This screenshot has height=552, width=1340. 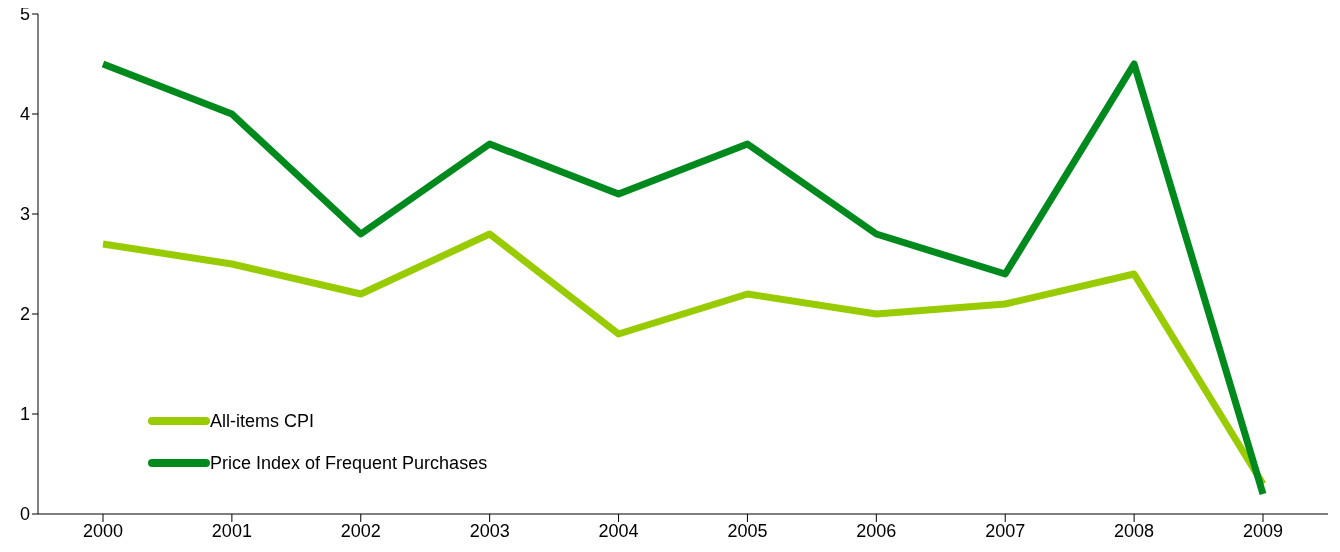 What do you see at coordinates (24, 314) in the screenshot?
I see `y-tick-label: 2` at bounding box center [24, 314].